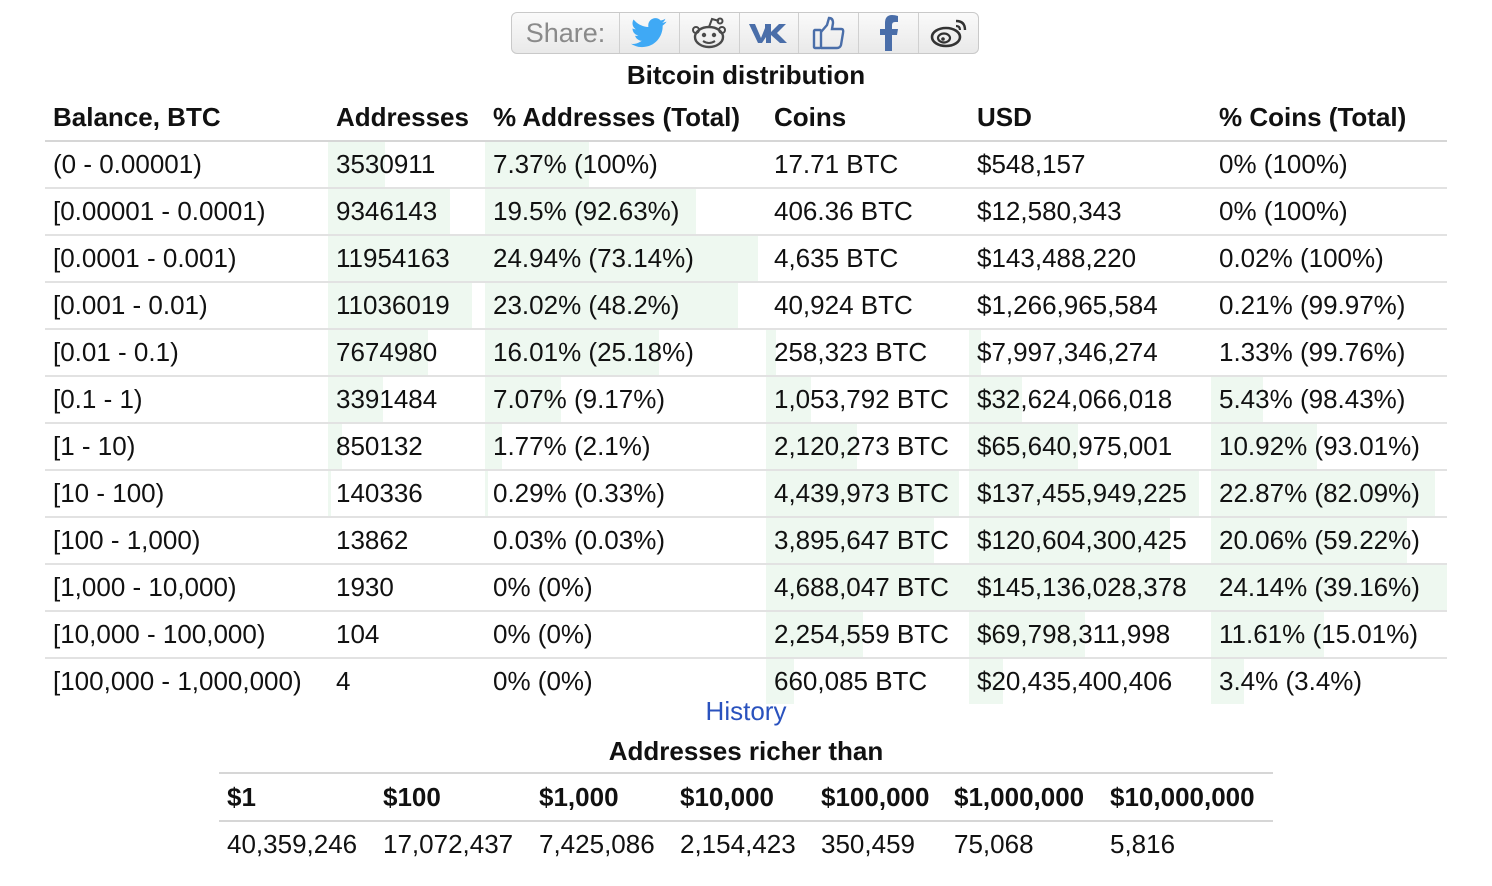 Image resolution: width=1492 pixels, height=886 pixels. What do you see at coordinates (1075, 681) in the screenshot?
I see `usd-cell-text: $20,435,400,406` at bounding box center [1075, 681].